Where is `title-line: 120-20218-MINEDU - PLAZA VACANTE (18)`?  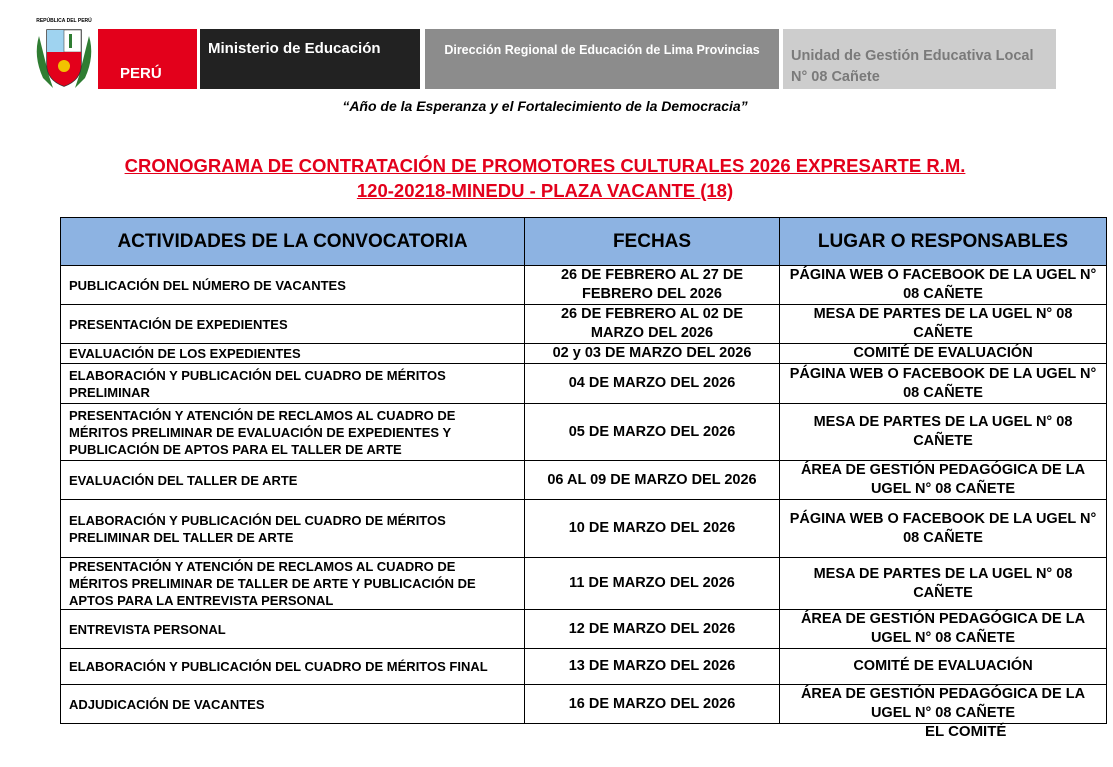
title-line: 120-20218-MINEDU - PLAZA VACANTE (18) is located at coordinates (545, 190).